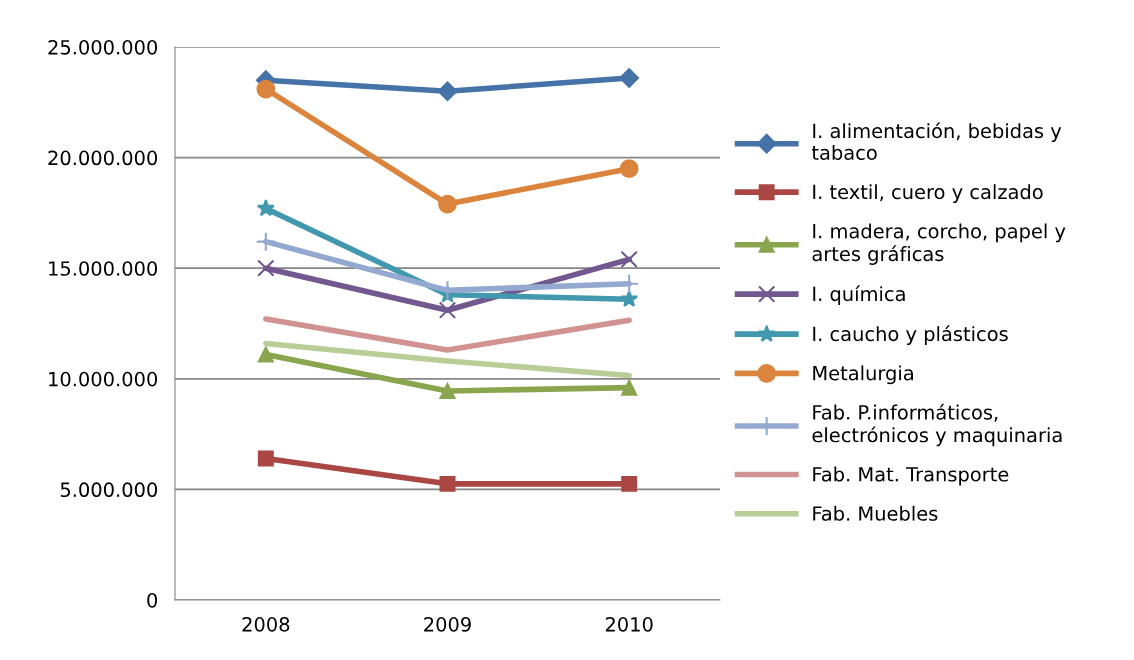  Describe the element at coordinates (103, 379) in the screenshot. I see `y-tick-label: 10.000.000` at that location.